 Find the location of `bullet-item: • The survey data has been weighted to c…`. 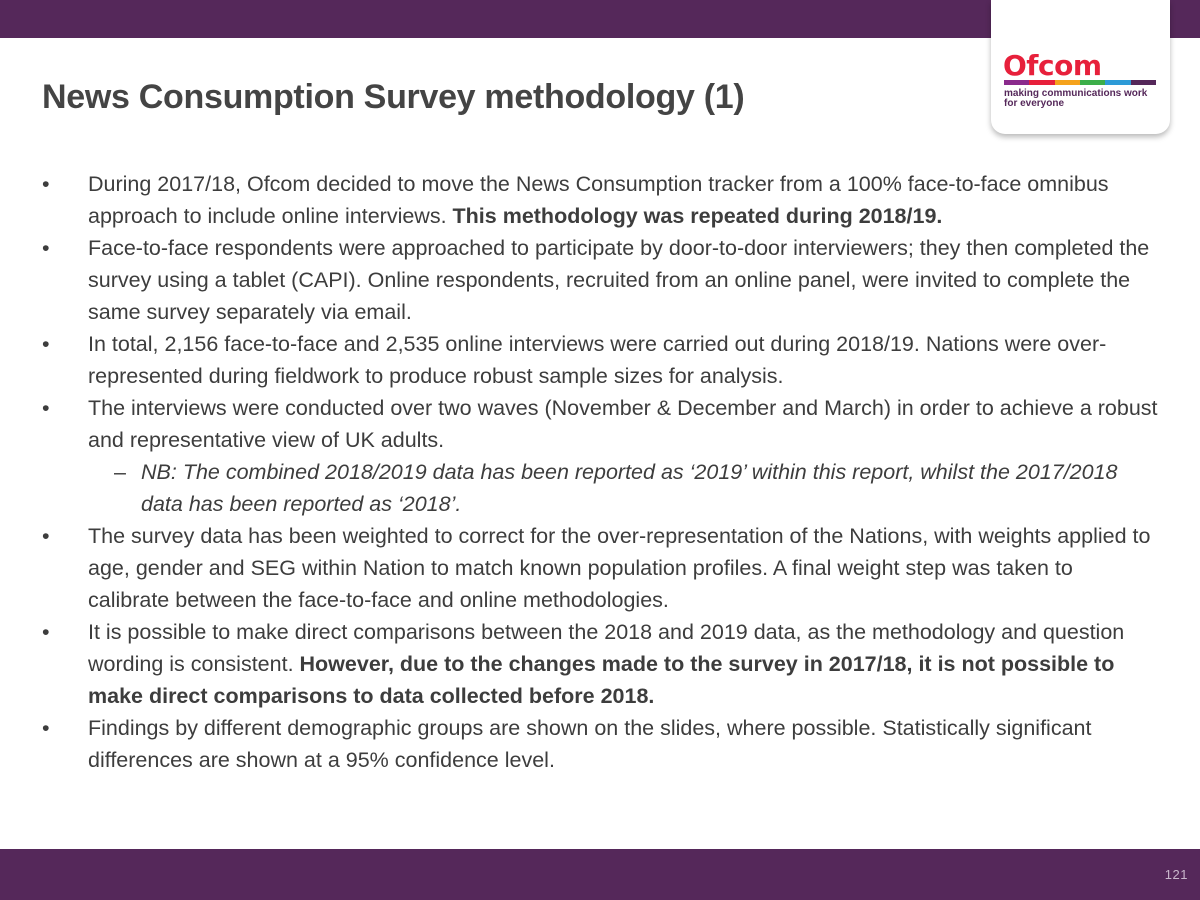

bullet-item: • The survey data has been weighted to c… is located at coordinates (601, 568).